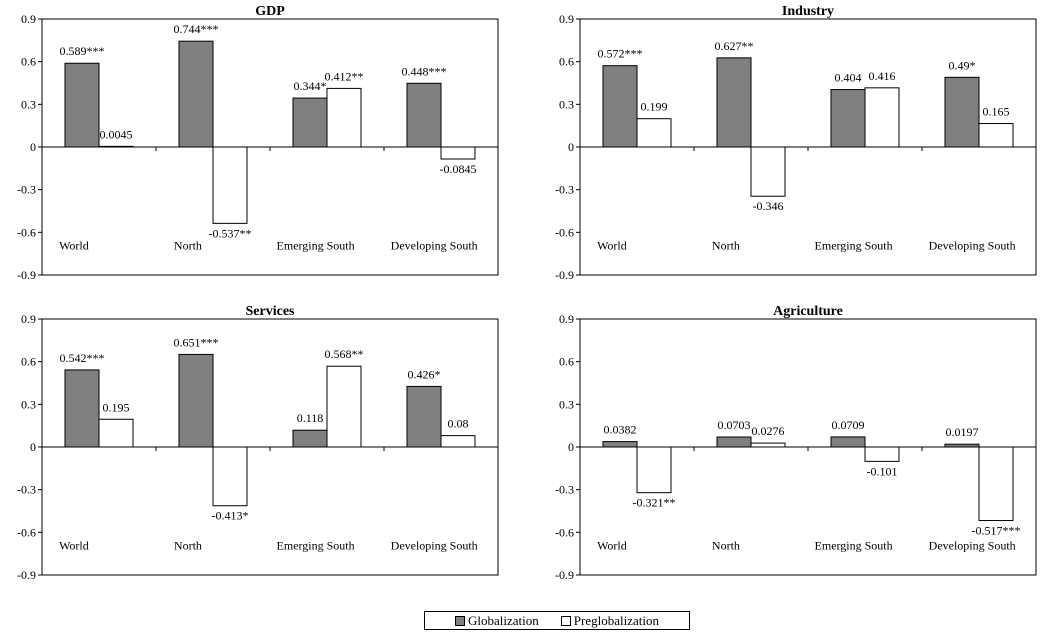 This screenshot has width=1062, height=633. I want to click on data-label-globalization: 0.651***, so click(196, 342).